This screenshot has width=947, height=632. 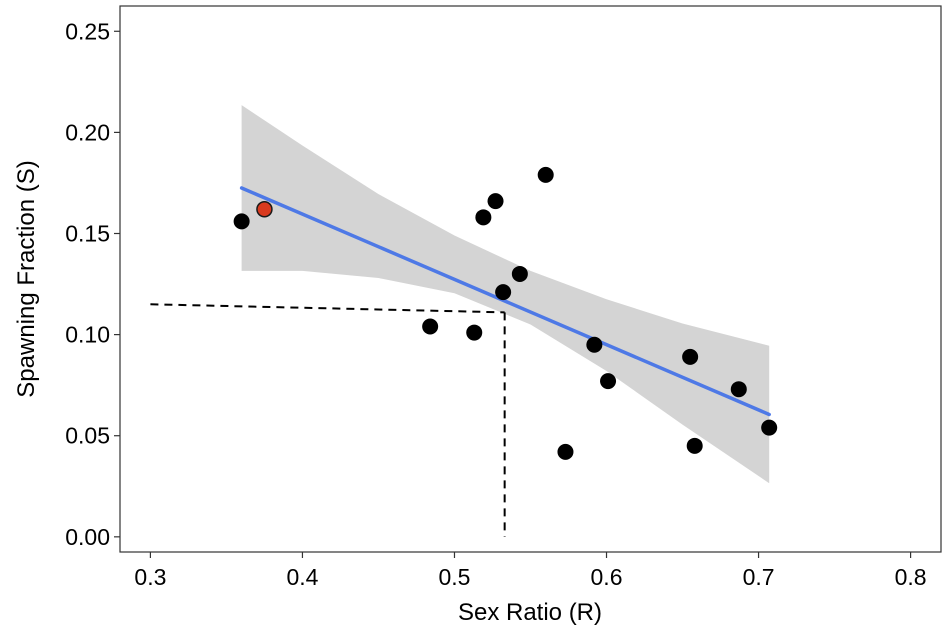 I want to click on y-tick-label: 0.25, so click(x=87, y=31).